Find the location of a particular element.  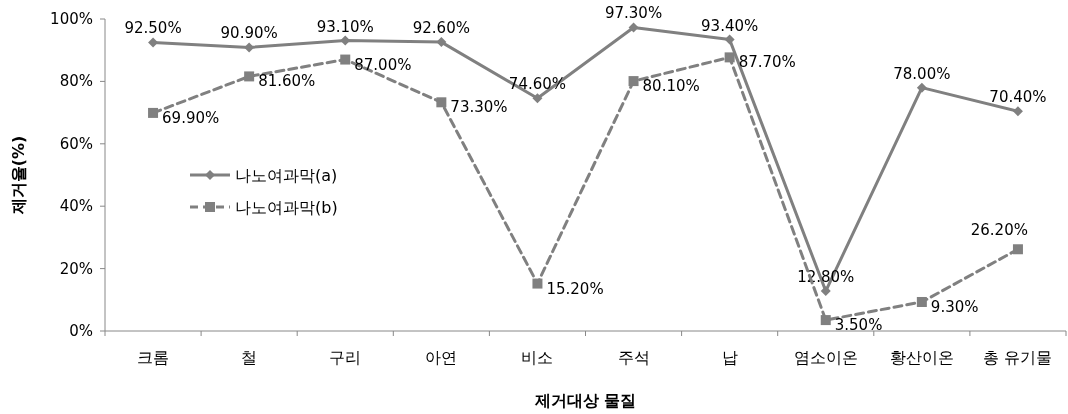

x-tick-label: 염소이온 is located at coordinates (825, 357).